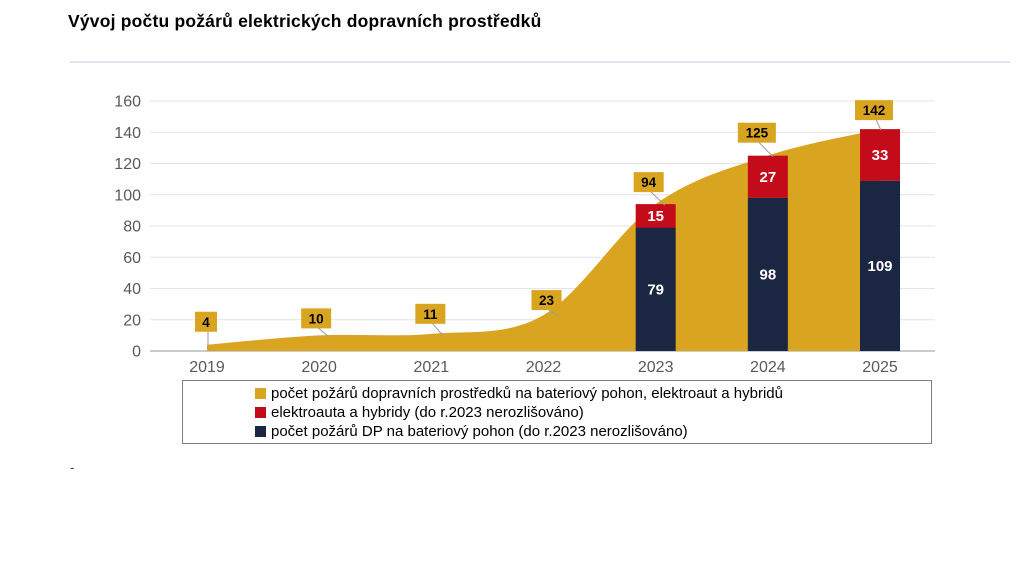 The width and height of the screenshot is (1032, 563). I want to click on bar-segment-red-2023, so click(655, 216).